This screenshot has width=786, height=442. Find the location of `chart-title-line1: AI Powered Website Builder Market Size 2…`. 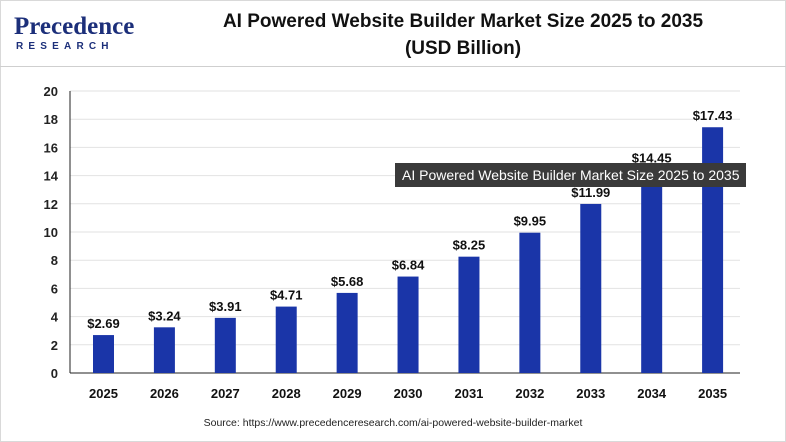

chart-title-line1: AI Powered Website Builder Market Size 2… is located at coordinates (463, 21).